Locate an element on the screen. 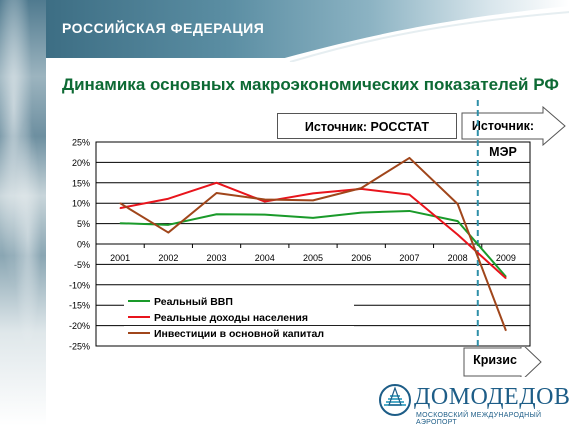  source-mer-arrow is located at coordinates (513, 126).